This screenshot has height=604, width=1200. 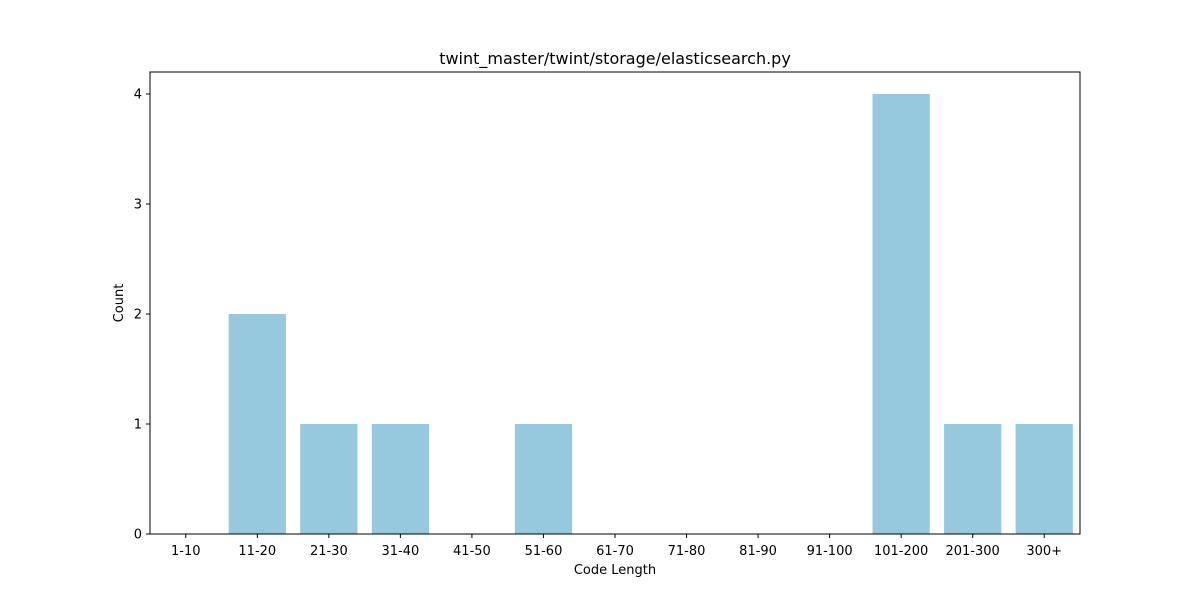 I want to click on x-tick-label: 21-30, so click(x=329, y=551).